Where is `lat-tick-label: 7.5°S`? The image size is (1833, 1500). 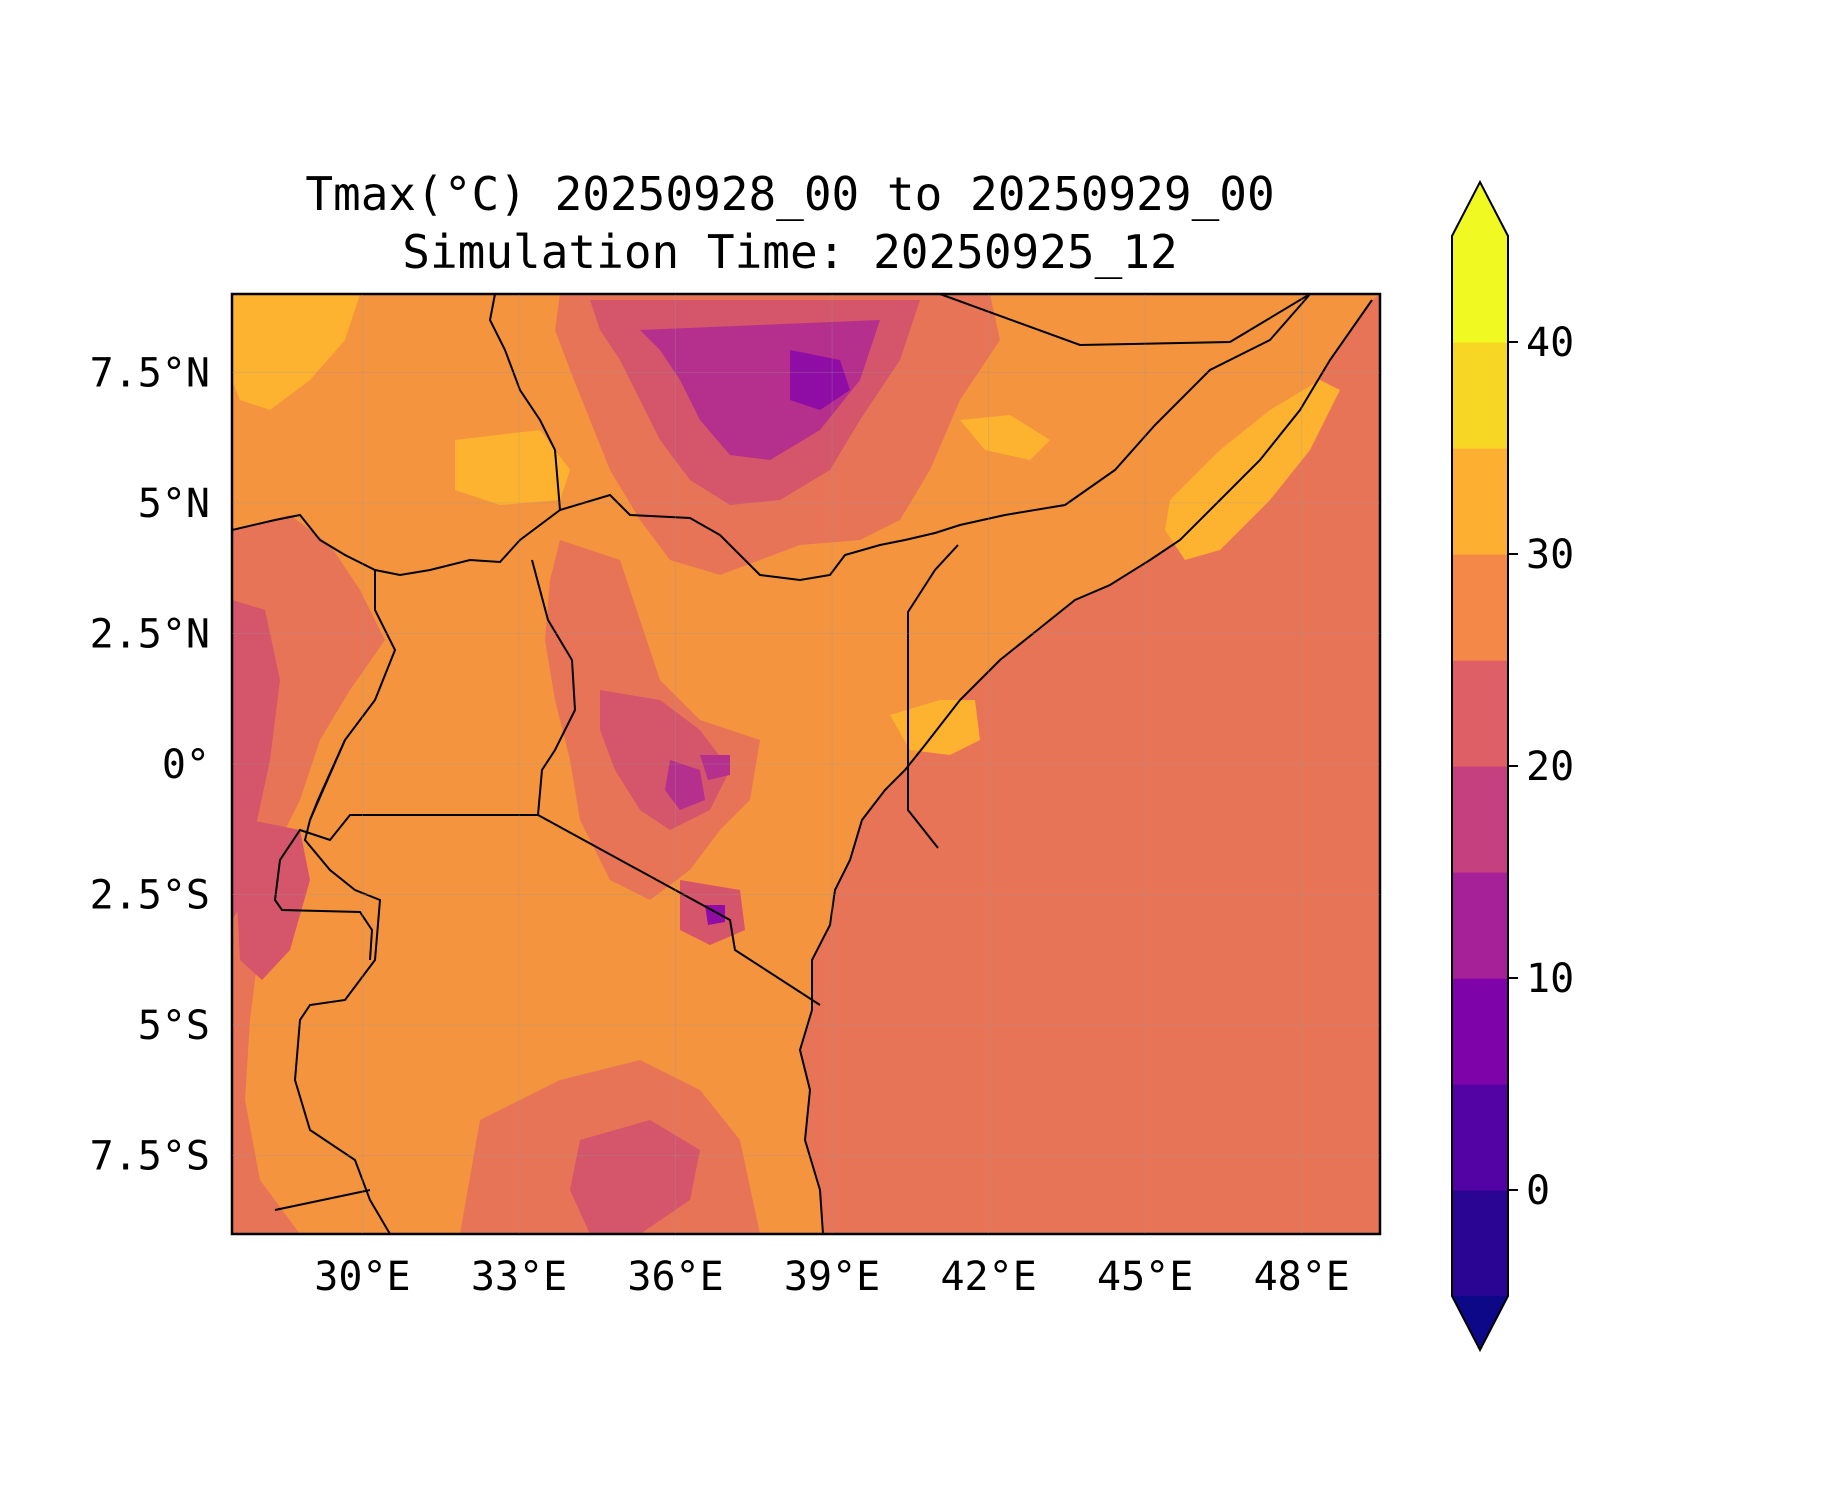 lat-tick-label: 7.5°S is located at coordinates (150, 1157).